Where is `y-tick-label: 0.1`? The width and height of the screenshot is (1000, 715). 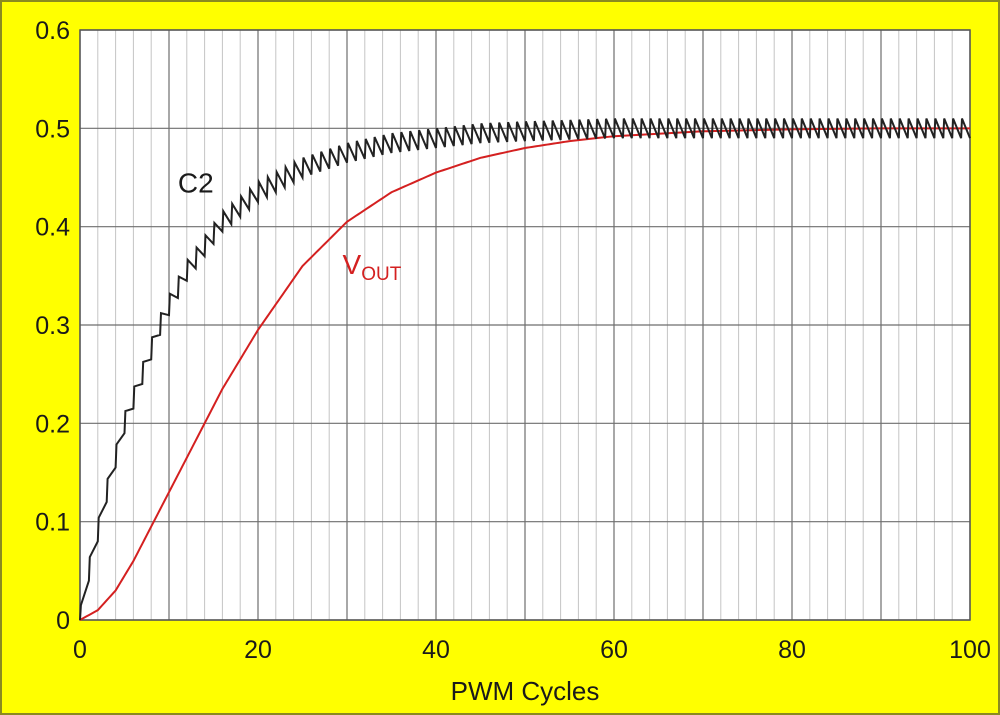 y-tick-label: 0.1 is located at coordinates (52, 523).